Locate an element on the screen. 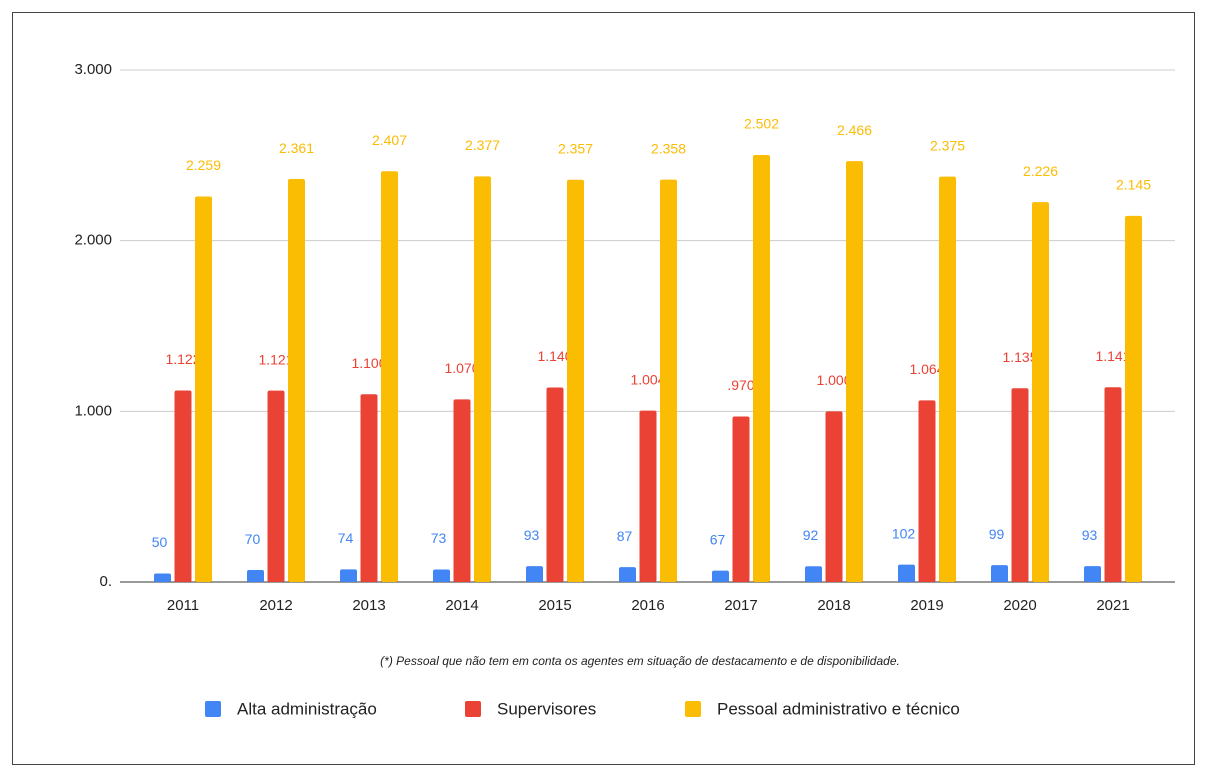 The image size is (1208, 775). x-tick-label: 2015 is located at coordinates (554, 605).